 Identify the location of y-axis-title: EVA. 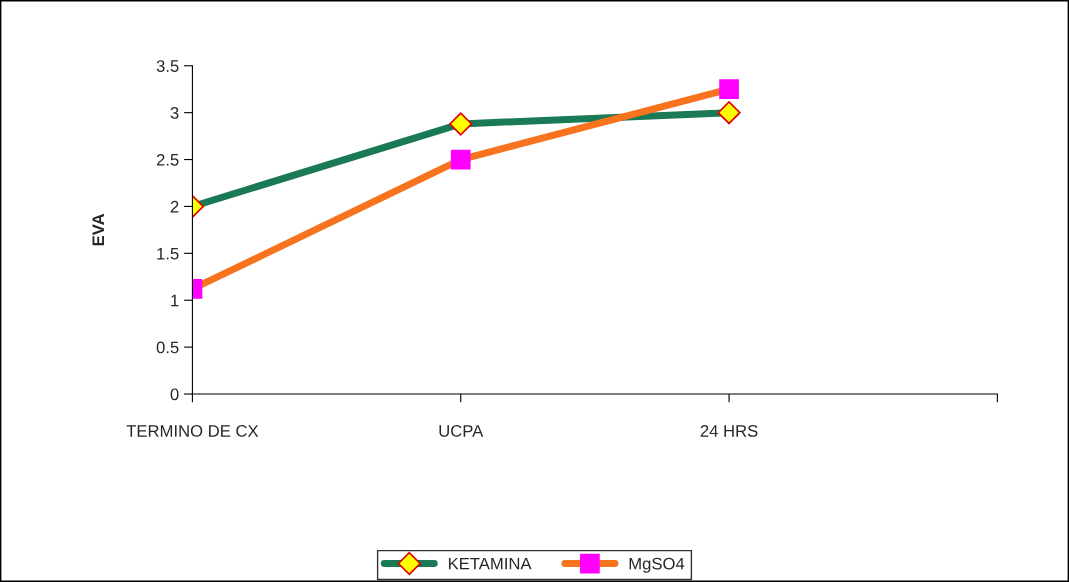
(98, 229).